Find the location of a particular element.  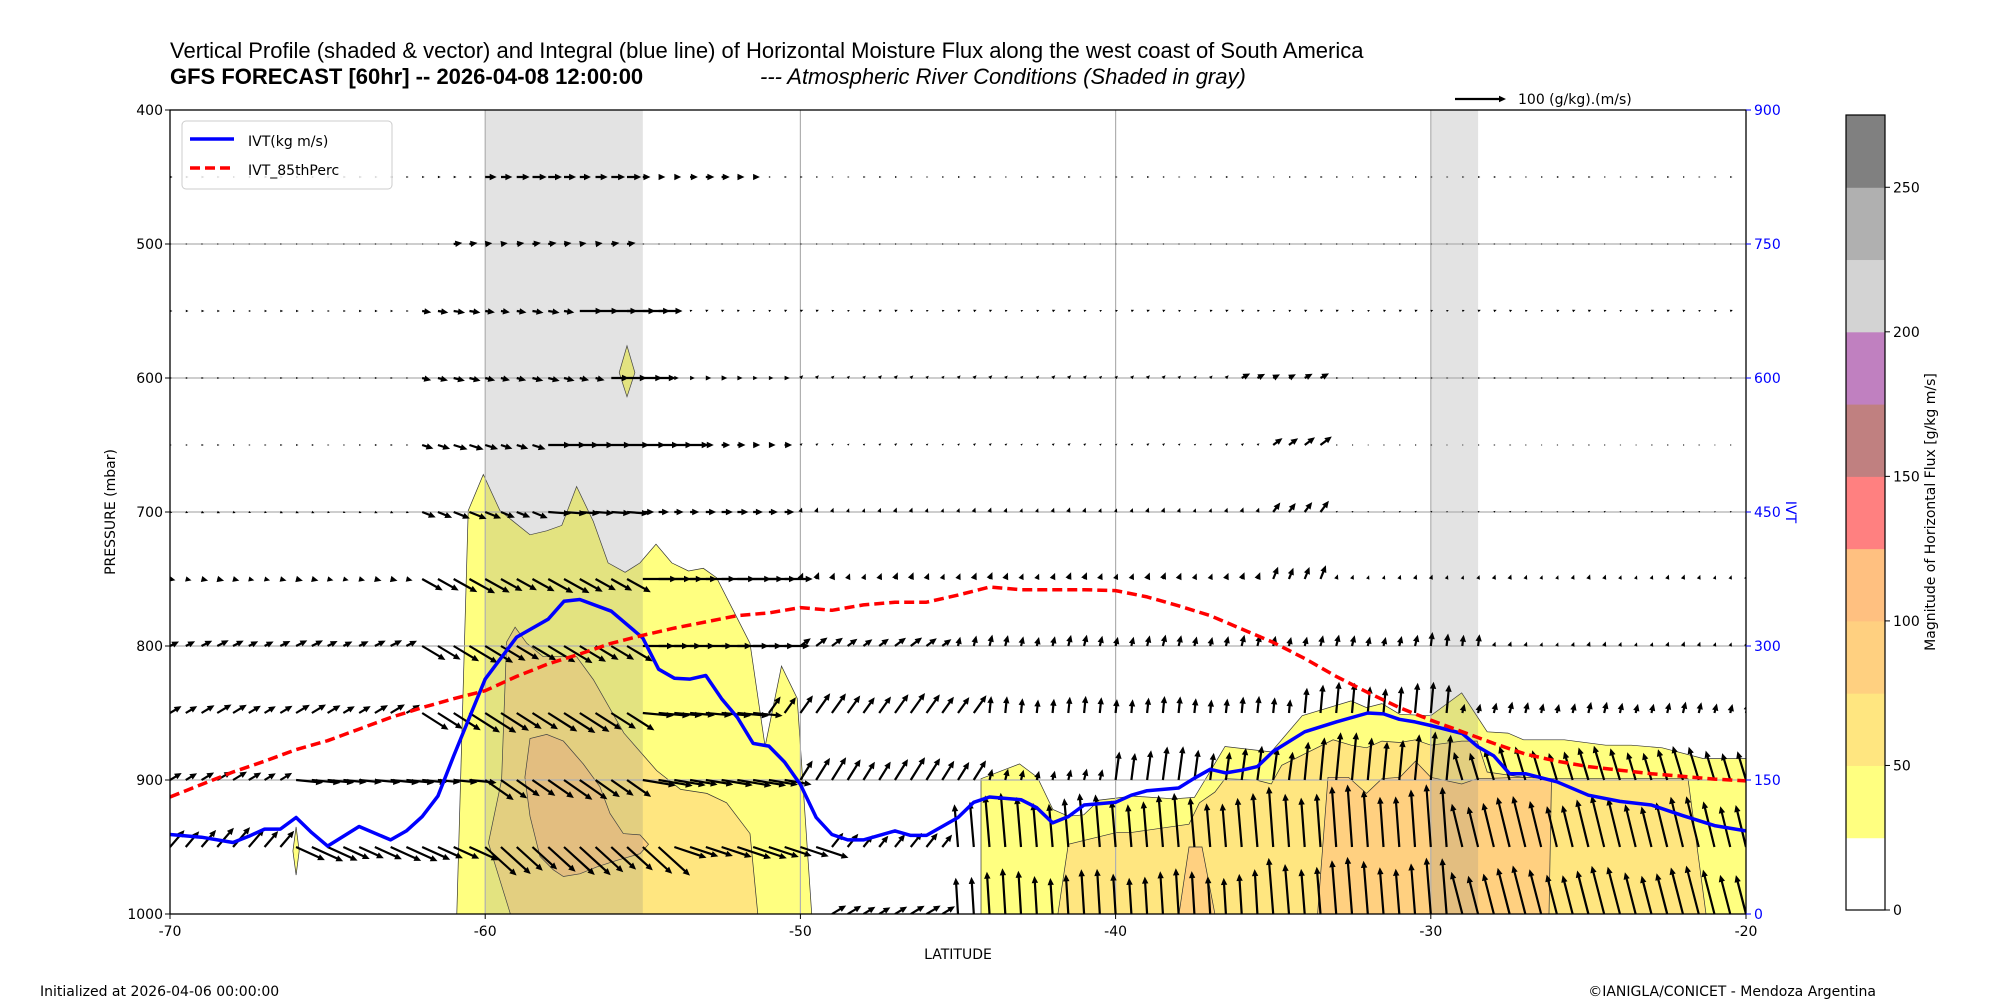

y-tick-label: 800 is located at coordinates (149, 647).